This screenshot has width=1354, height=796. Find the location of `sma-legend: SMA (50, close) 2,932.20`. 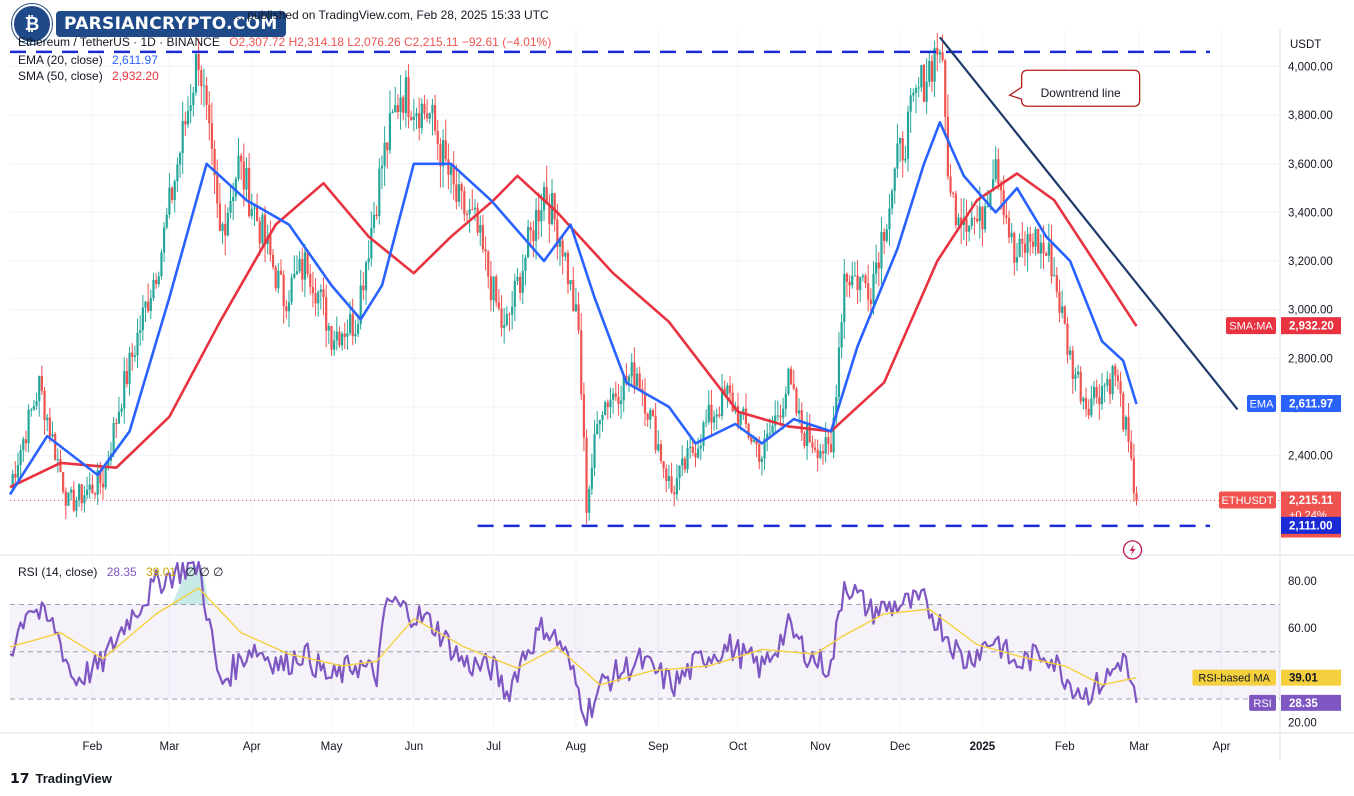

sma-legend: SMA (50, close) 2,932.20 is located at coordinates (88, 76).